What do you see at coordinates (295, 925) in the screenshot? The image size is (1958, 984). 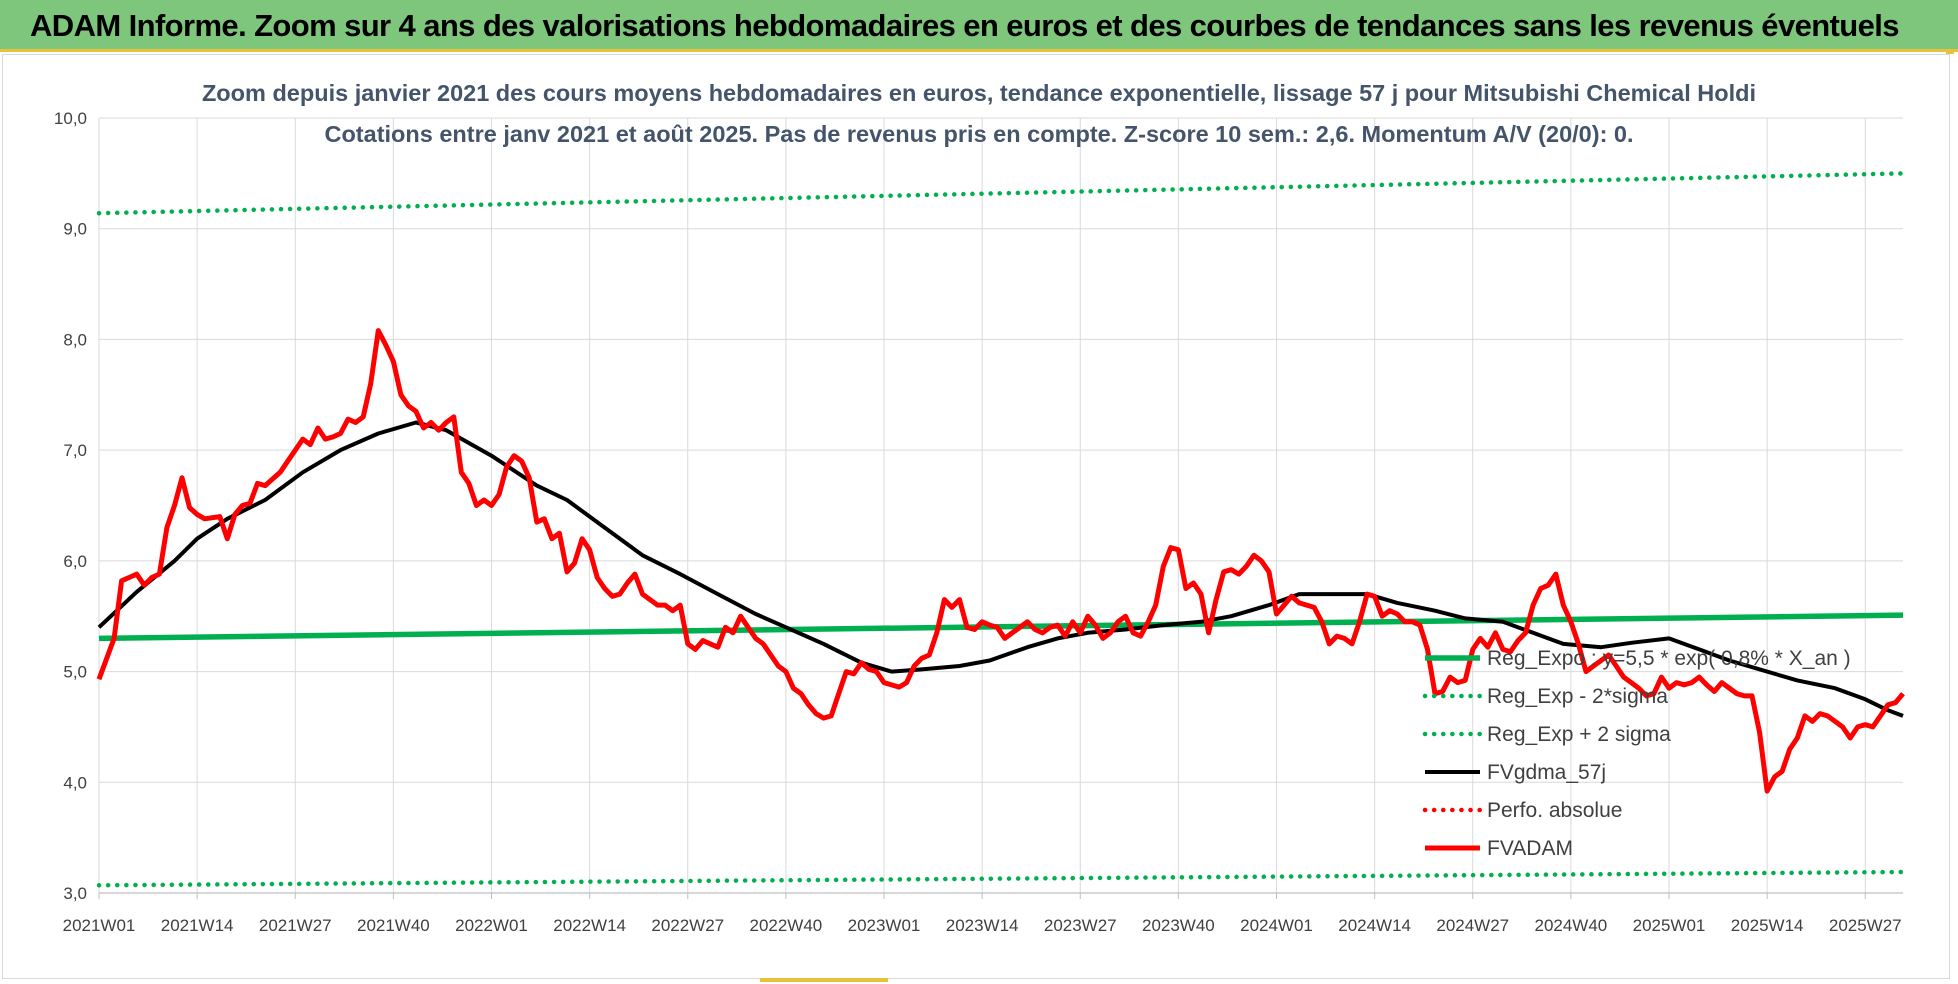 I see `x-tick-label: 2021W27` at bounding box center [295, 925].